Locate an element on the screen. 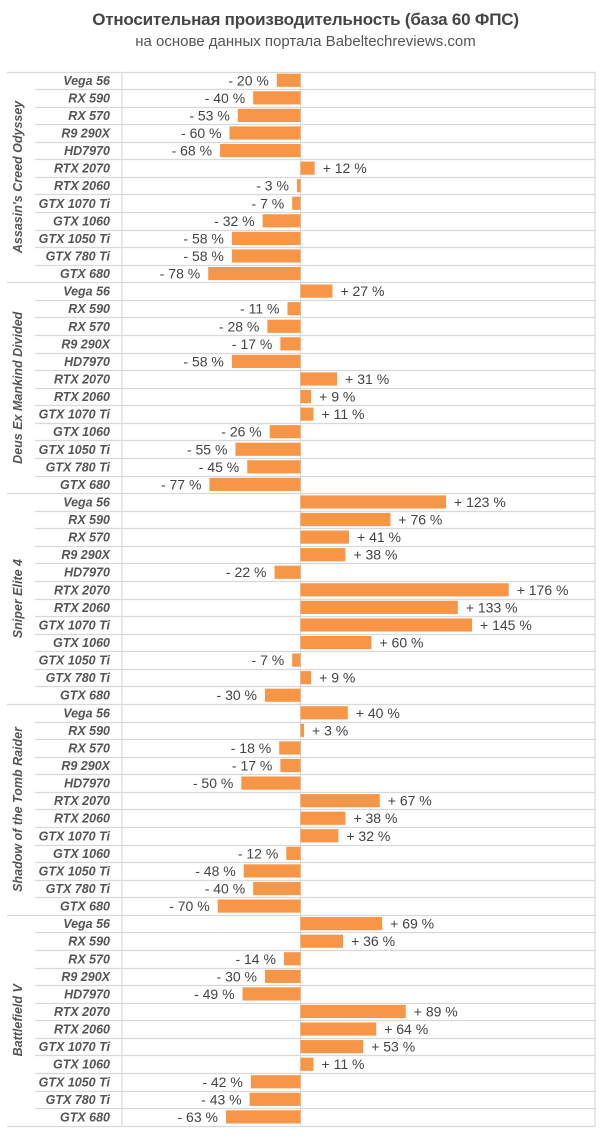  value-label: - 18 % is located at coordinates (251, 748).